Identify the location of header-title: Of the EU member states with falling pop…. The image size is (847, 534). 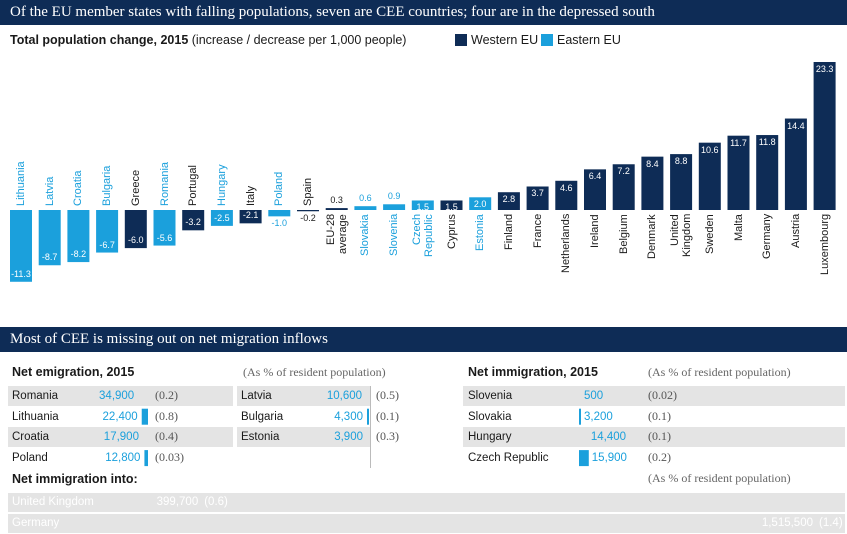
(332, 12).